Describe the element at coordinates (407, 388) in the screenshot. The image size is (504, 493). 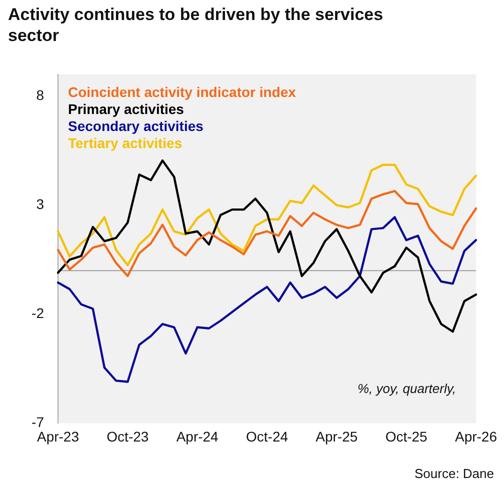
I see `annotation: %, yoy, quarterly,` at that location.